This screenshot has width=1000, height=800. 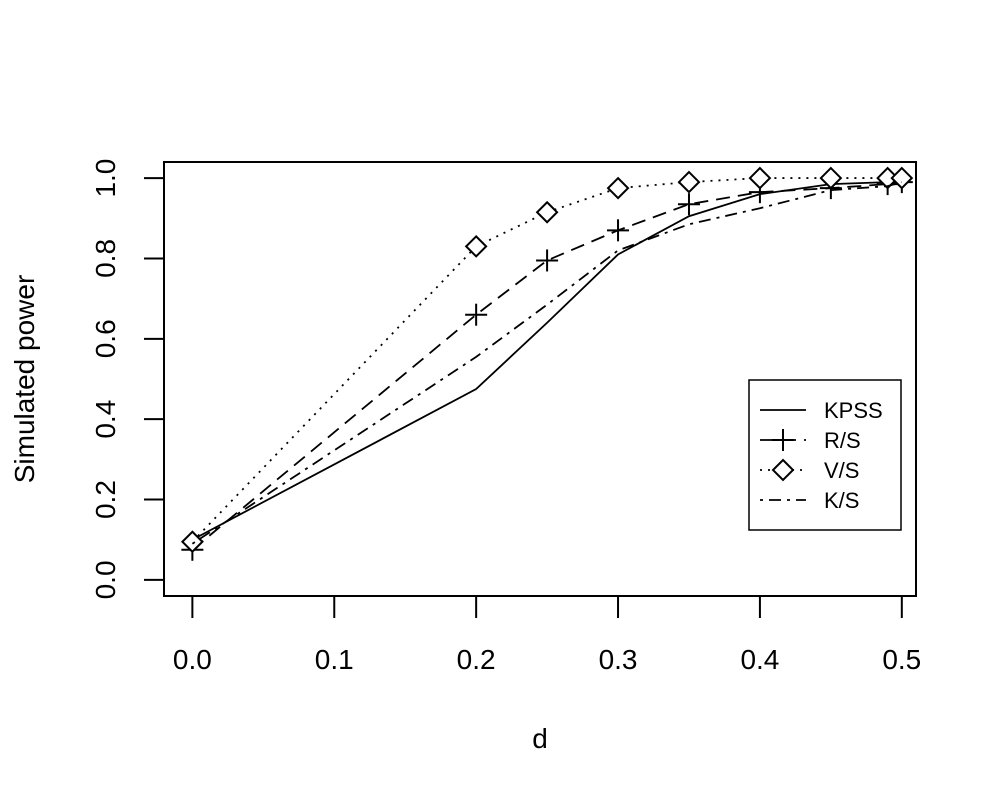 What do you see at coordinates (105, 258) in the screenshot?
I see `y-tick-label: 0.8` at bounding box center [105, 258].